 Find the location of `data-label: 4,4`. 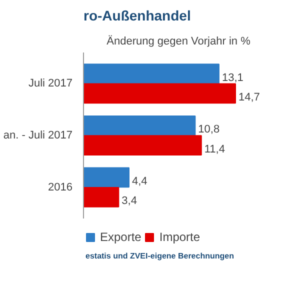

data-label: 4,4 is located at coordinates (140, 181).